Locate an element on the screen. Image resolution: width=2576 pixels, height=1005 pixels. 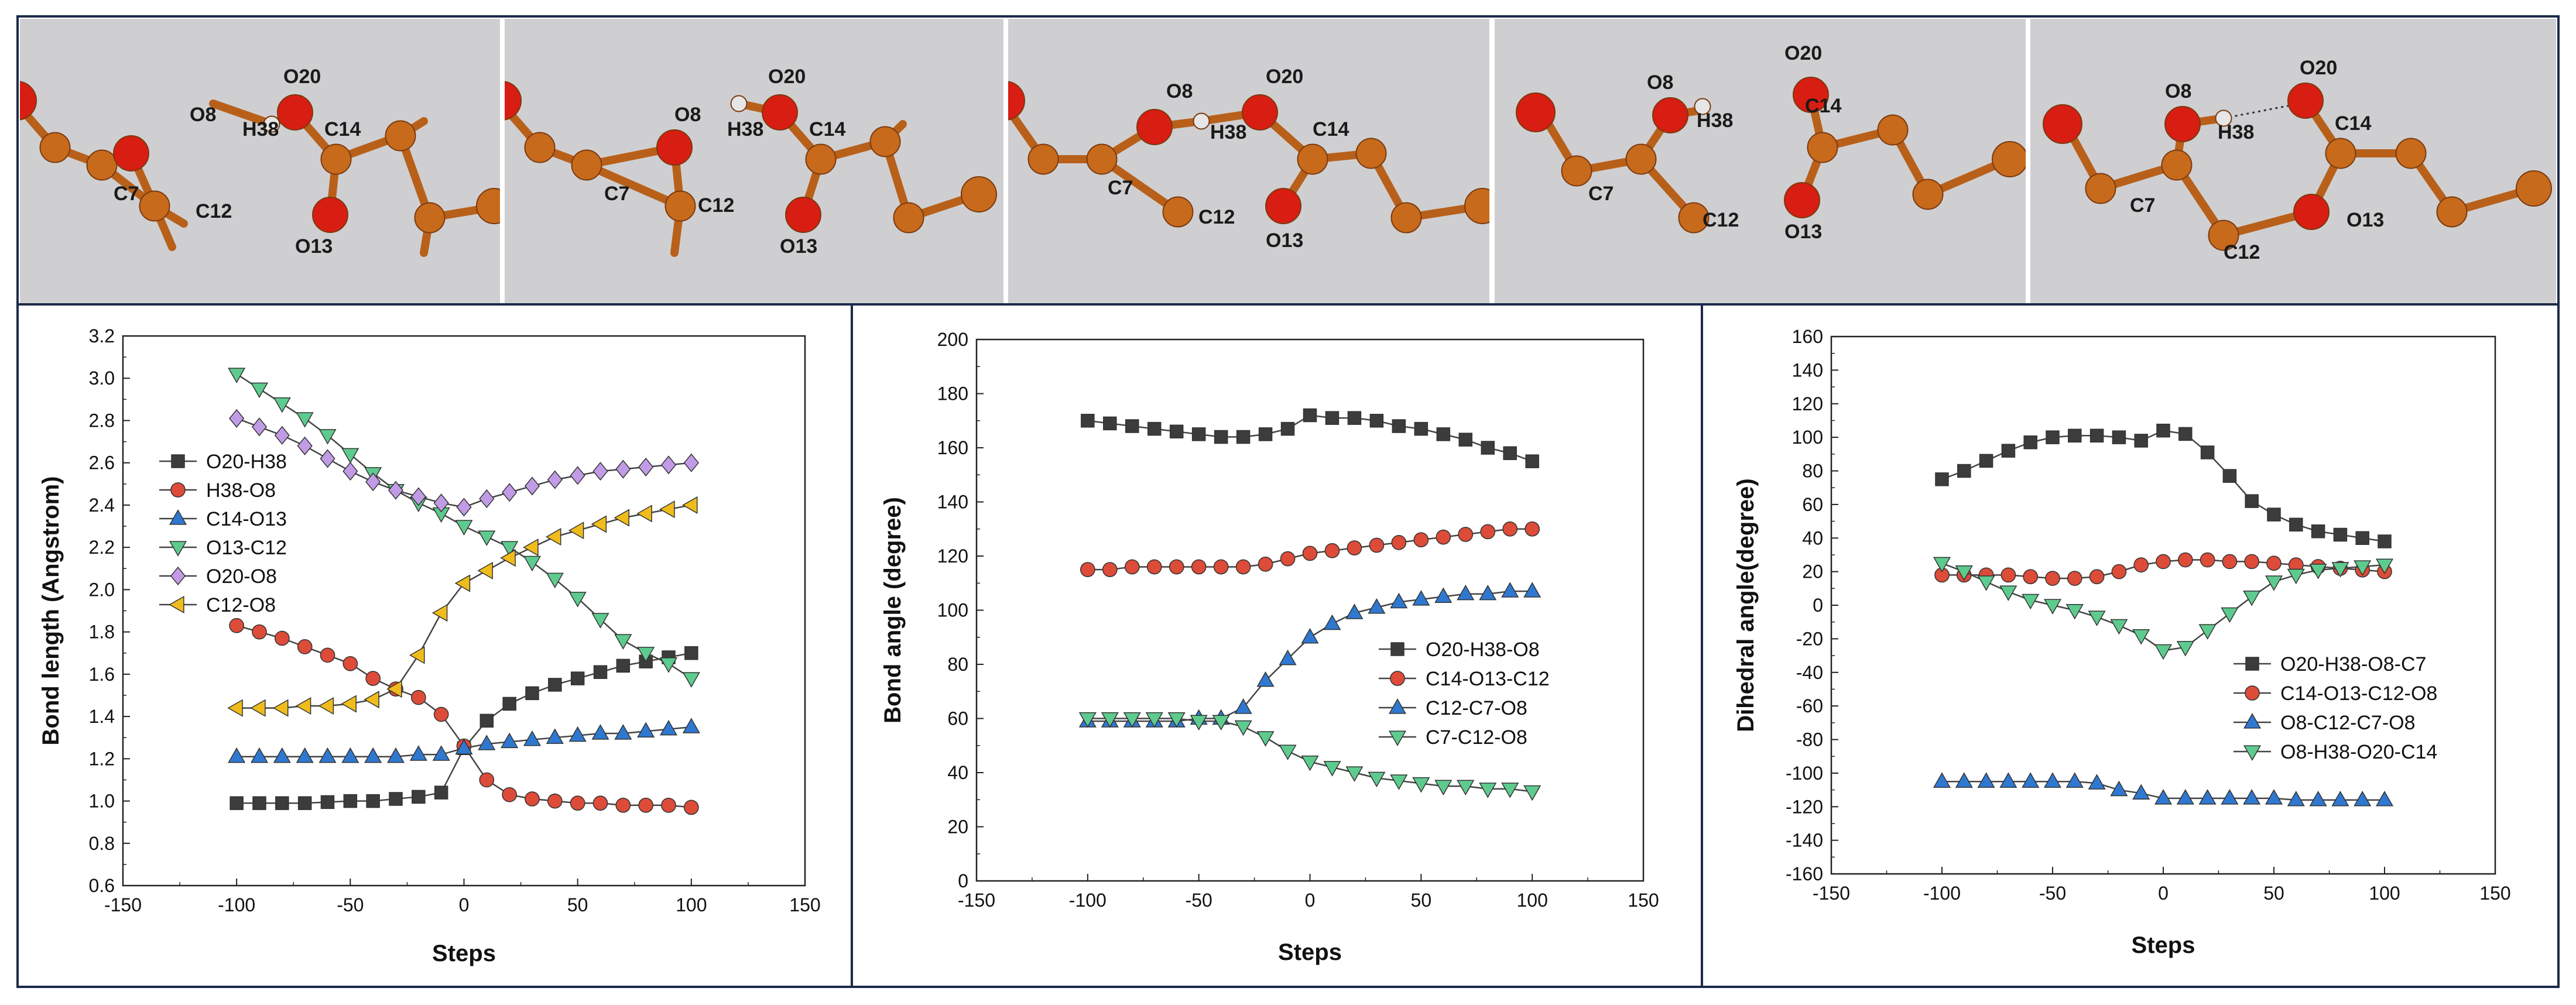
y-tick-label: 0.8 is located at coordinates (102, 844).